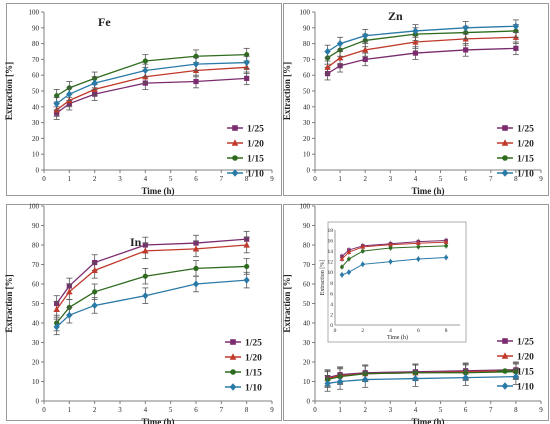 The image size is (550, 424). What do you see at coordinates (331, 252) in the screenshot?
I see `inset-y-tick-label: 14` at bounding box center [331, 252].